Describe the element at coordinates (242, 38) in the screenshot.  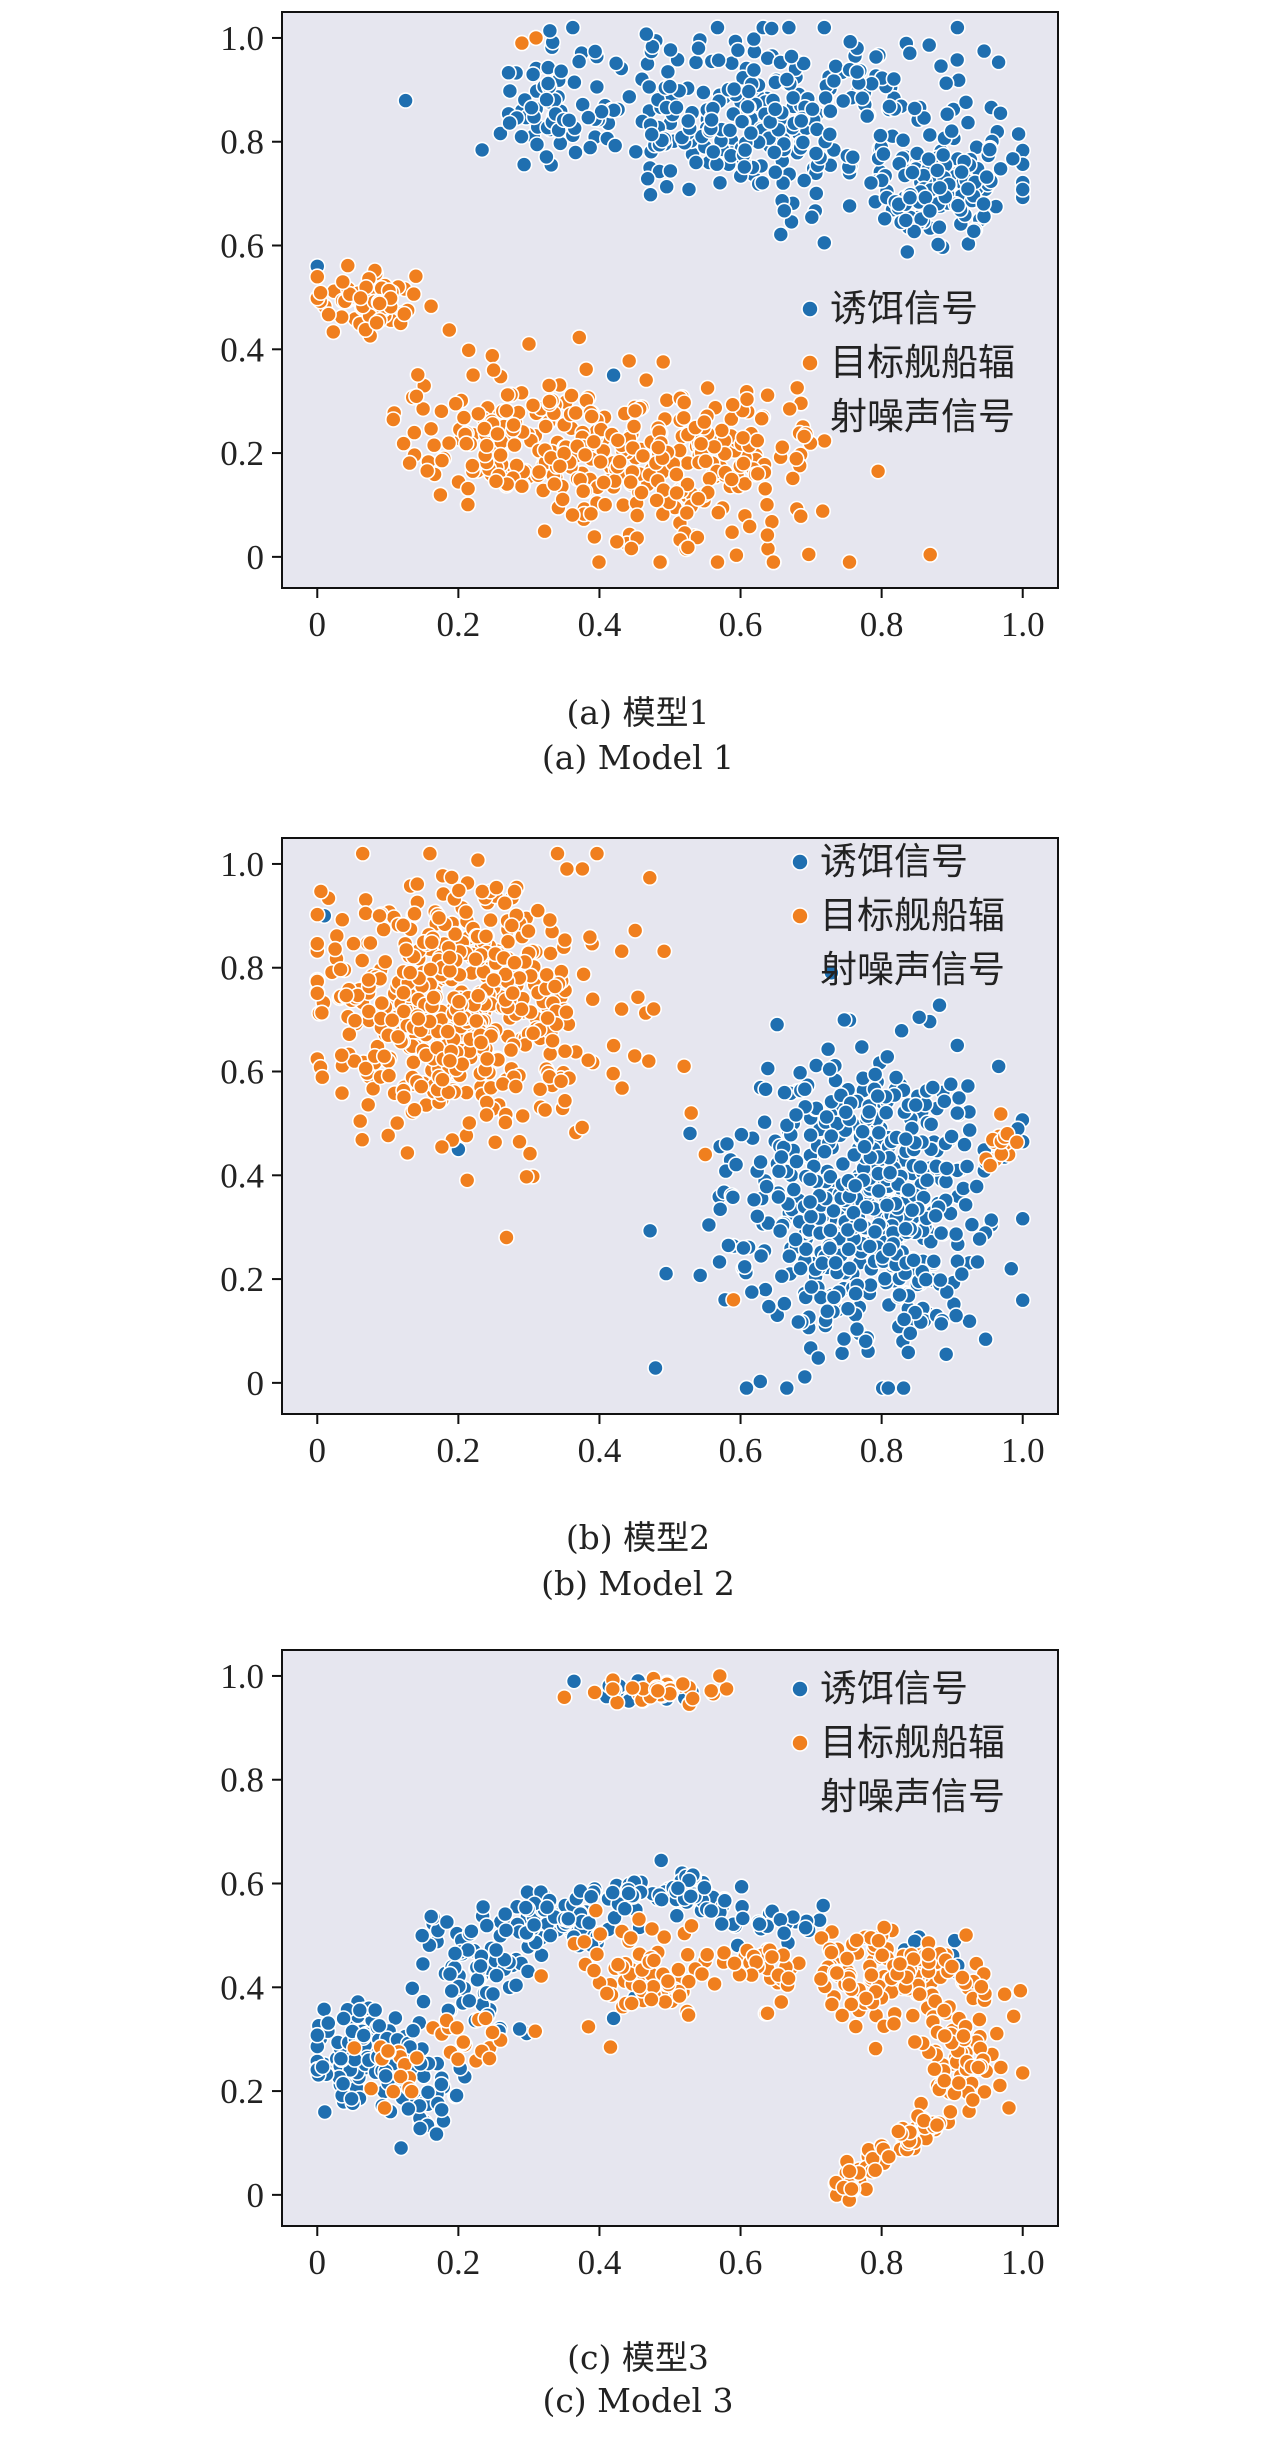
I see `y-tick-label: 1.0` at that location.